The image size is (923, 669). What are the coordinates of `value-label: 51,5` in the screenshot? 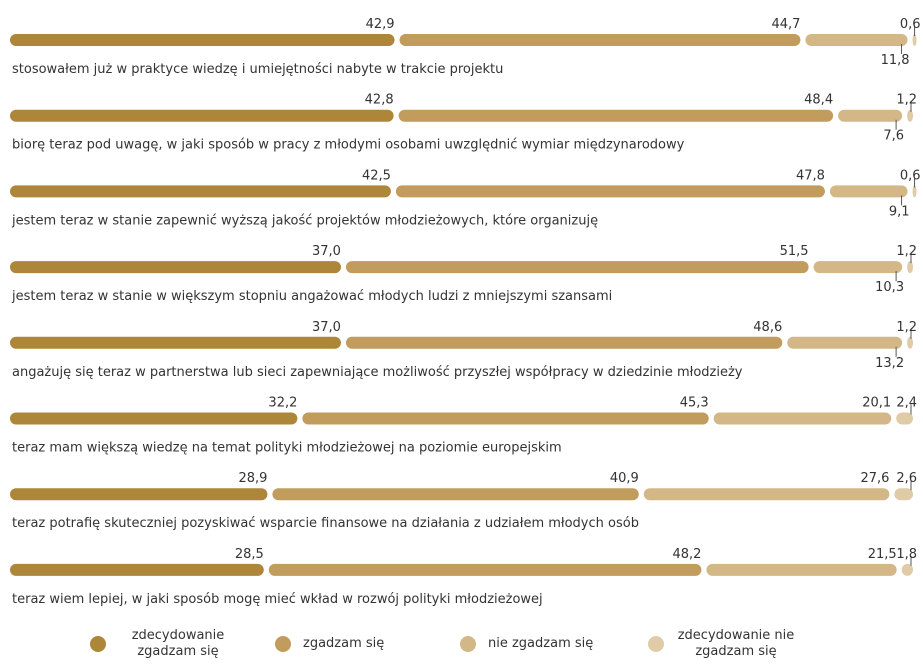 It's located at (794, 251).